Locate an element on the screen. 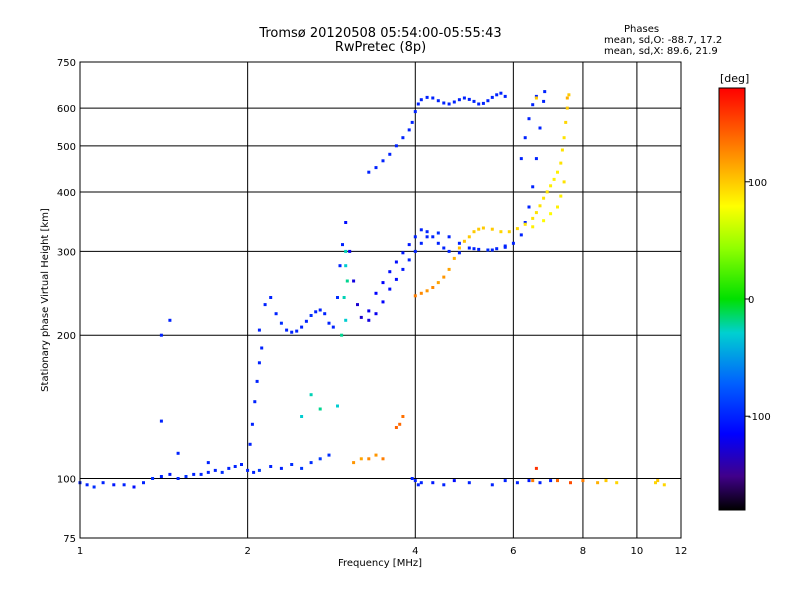 This screenshot has height=600, width=800. chart-title: Tromsø 20120508 05:54:00-05:55:43 is located at coordinates (380, 33).